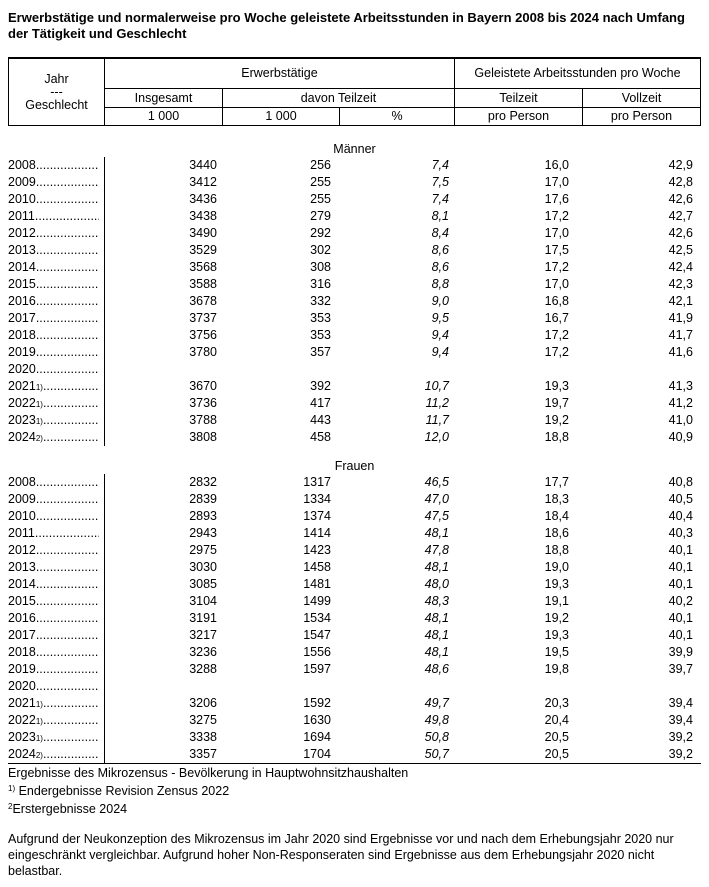 The height and width of the screenshot is (887, 709). I want to click on cell-teilzeit-pct: 48,3, so click(436, 601).